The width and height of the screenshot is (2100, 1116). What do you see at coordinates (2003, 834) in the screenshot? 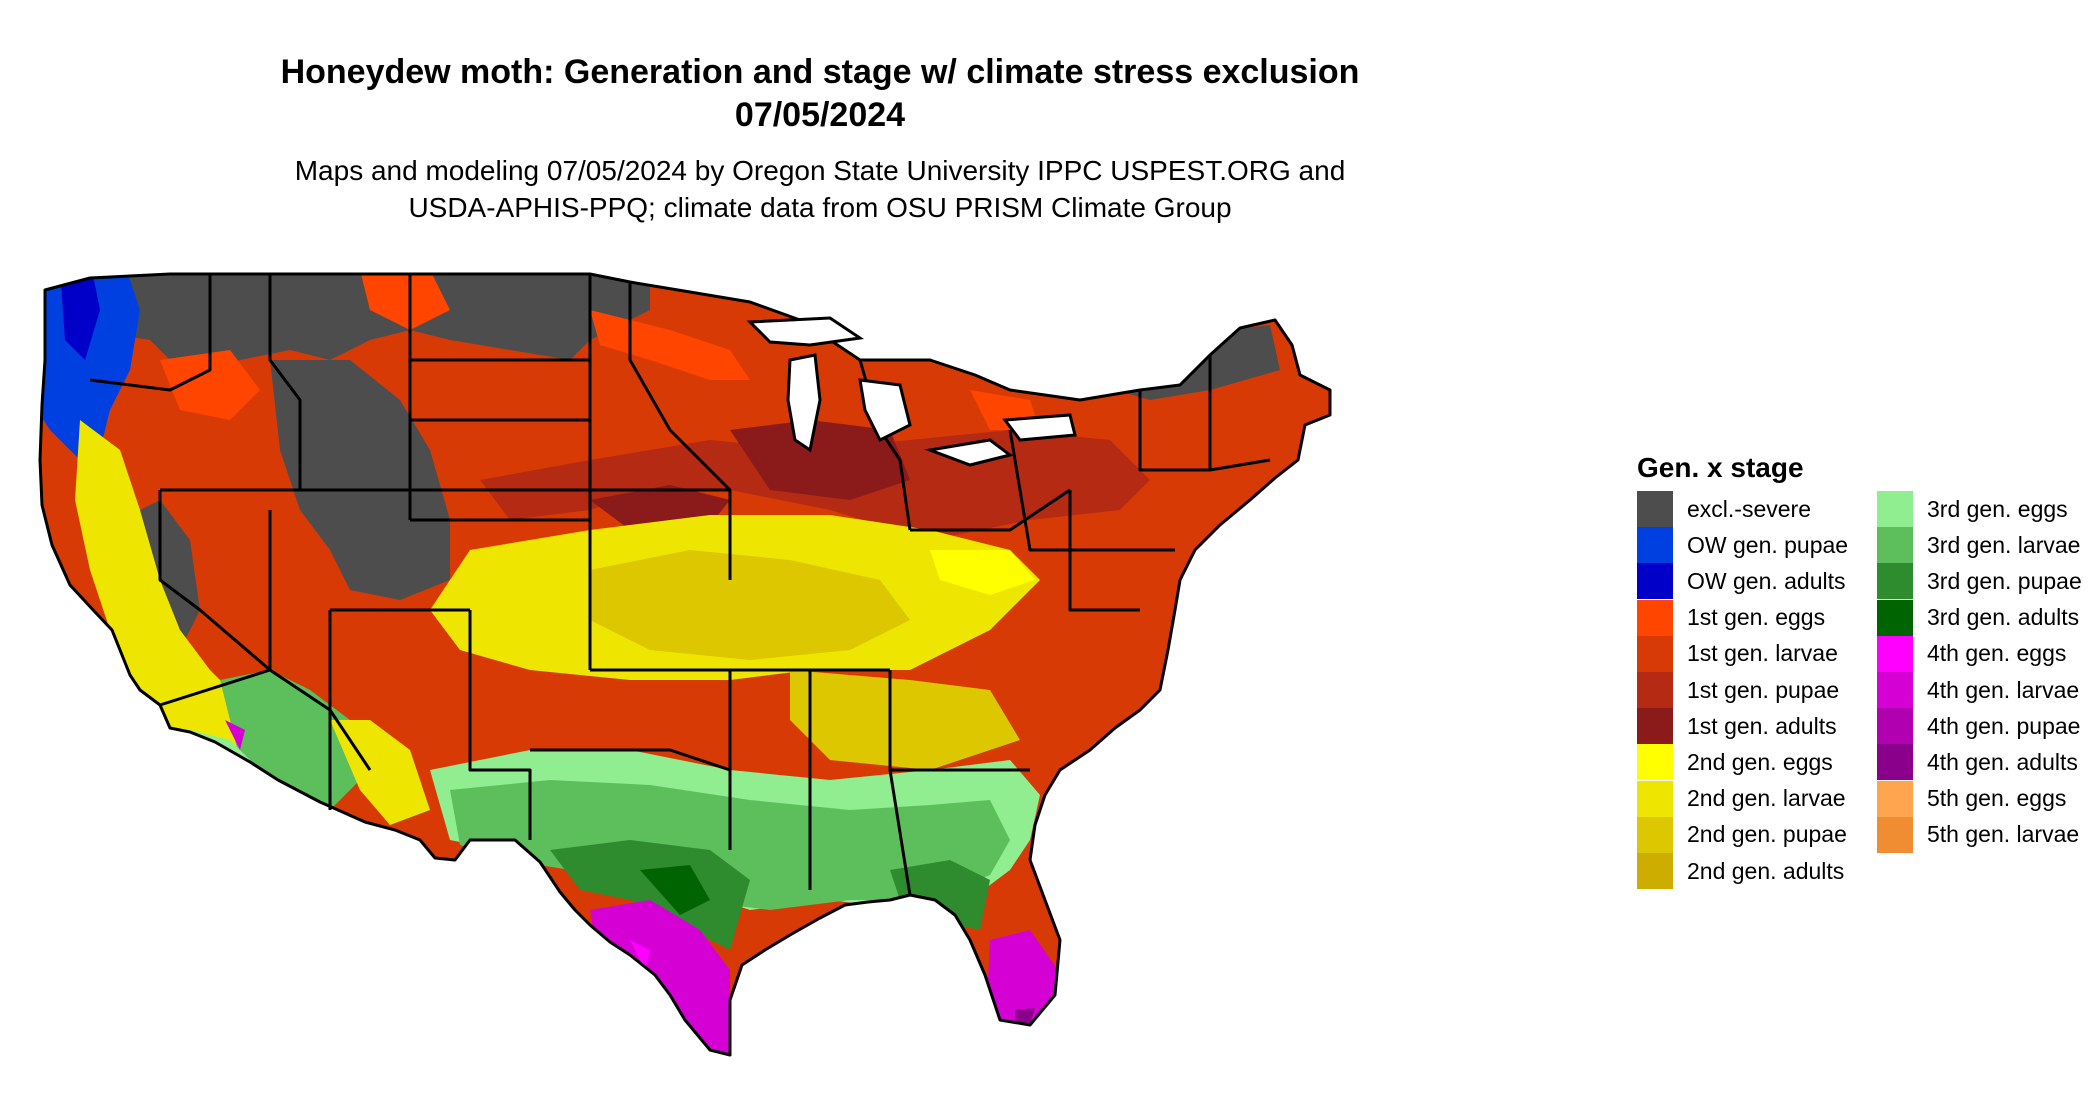
I see `legend-label: 5th gen. larvae` at bounding box center [2003, 834].